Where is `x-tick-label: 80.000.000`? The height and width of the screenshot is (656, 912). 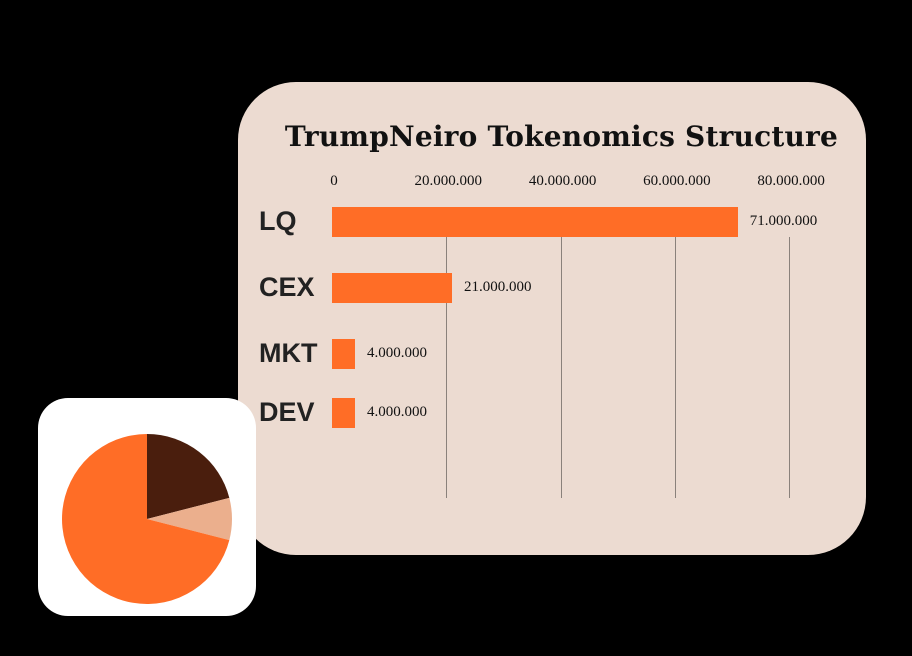
x-tick-label: 80.000.000 is located at coordinates (791, 181).